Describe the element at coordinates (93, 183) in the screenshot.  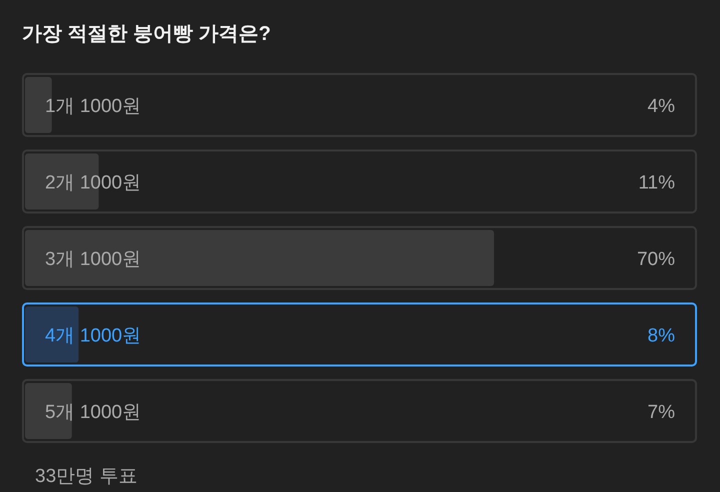
I see `y-tick-label: 2개 1000원` at that location.